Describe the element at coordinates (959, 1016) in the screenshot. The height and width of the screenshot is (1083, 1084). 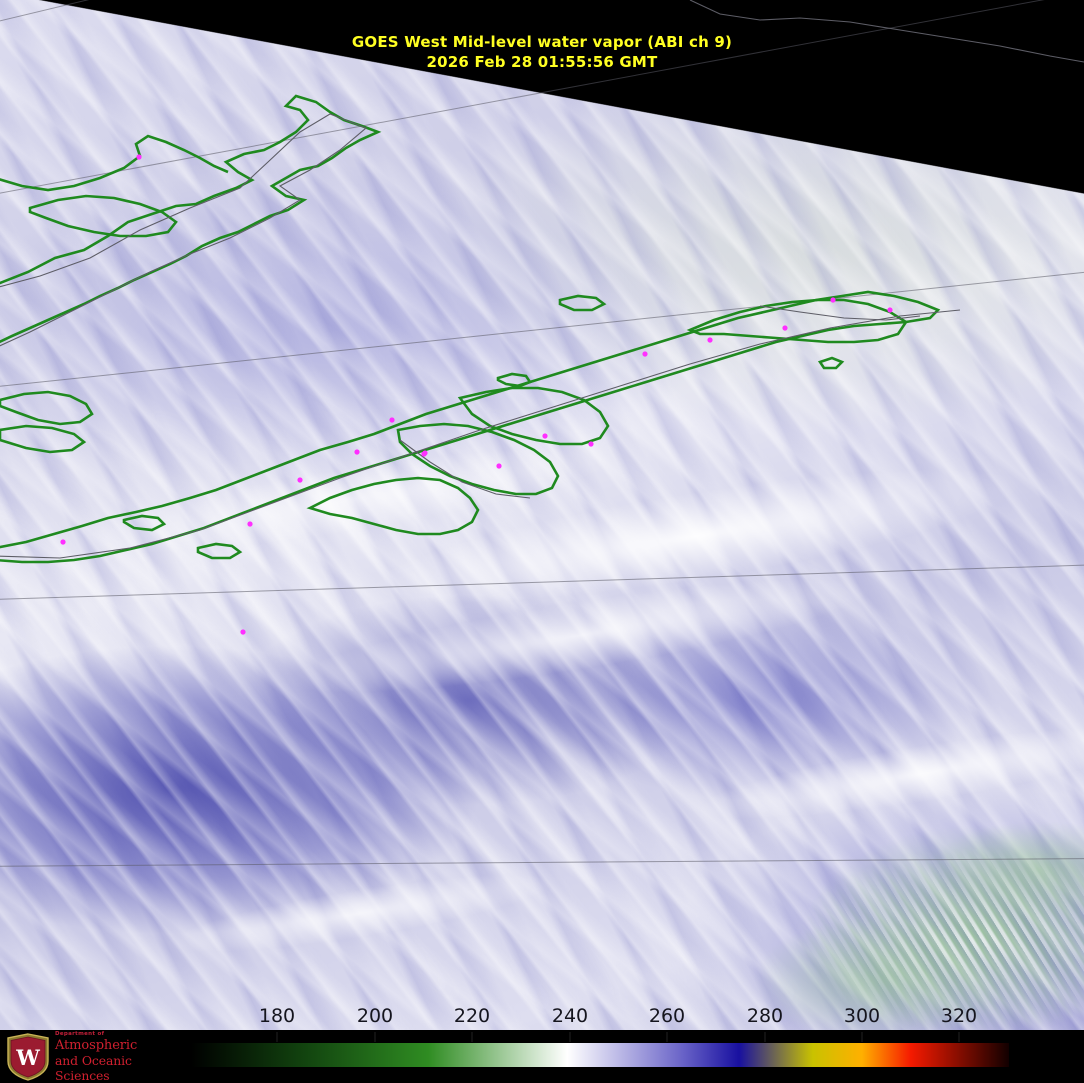
I see `colorbar-tick-label: 320` at that location.